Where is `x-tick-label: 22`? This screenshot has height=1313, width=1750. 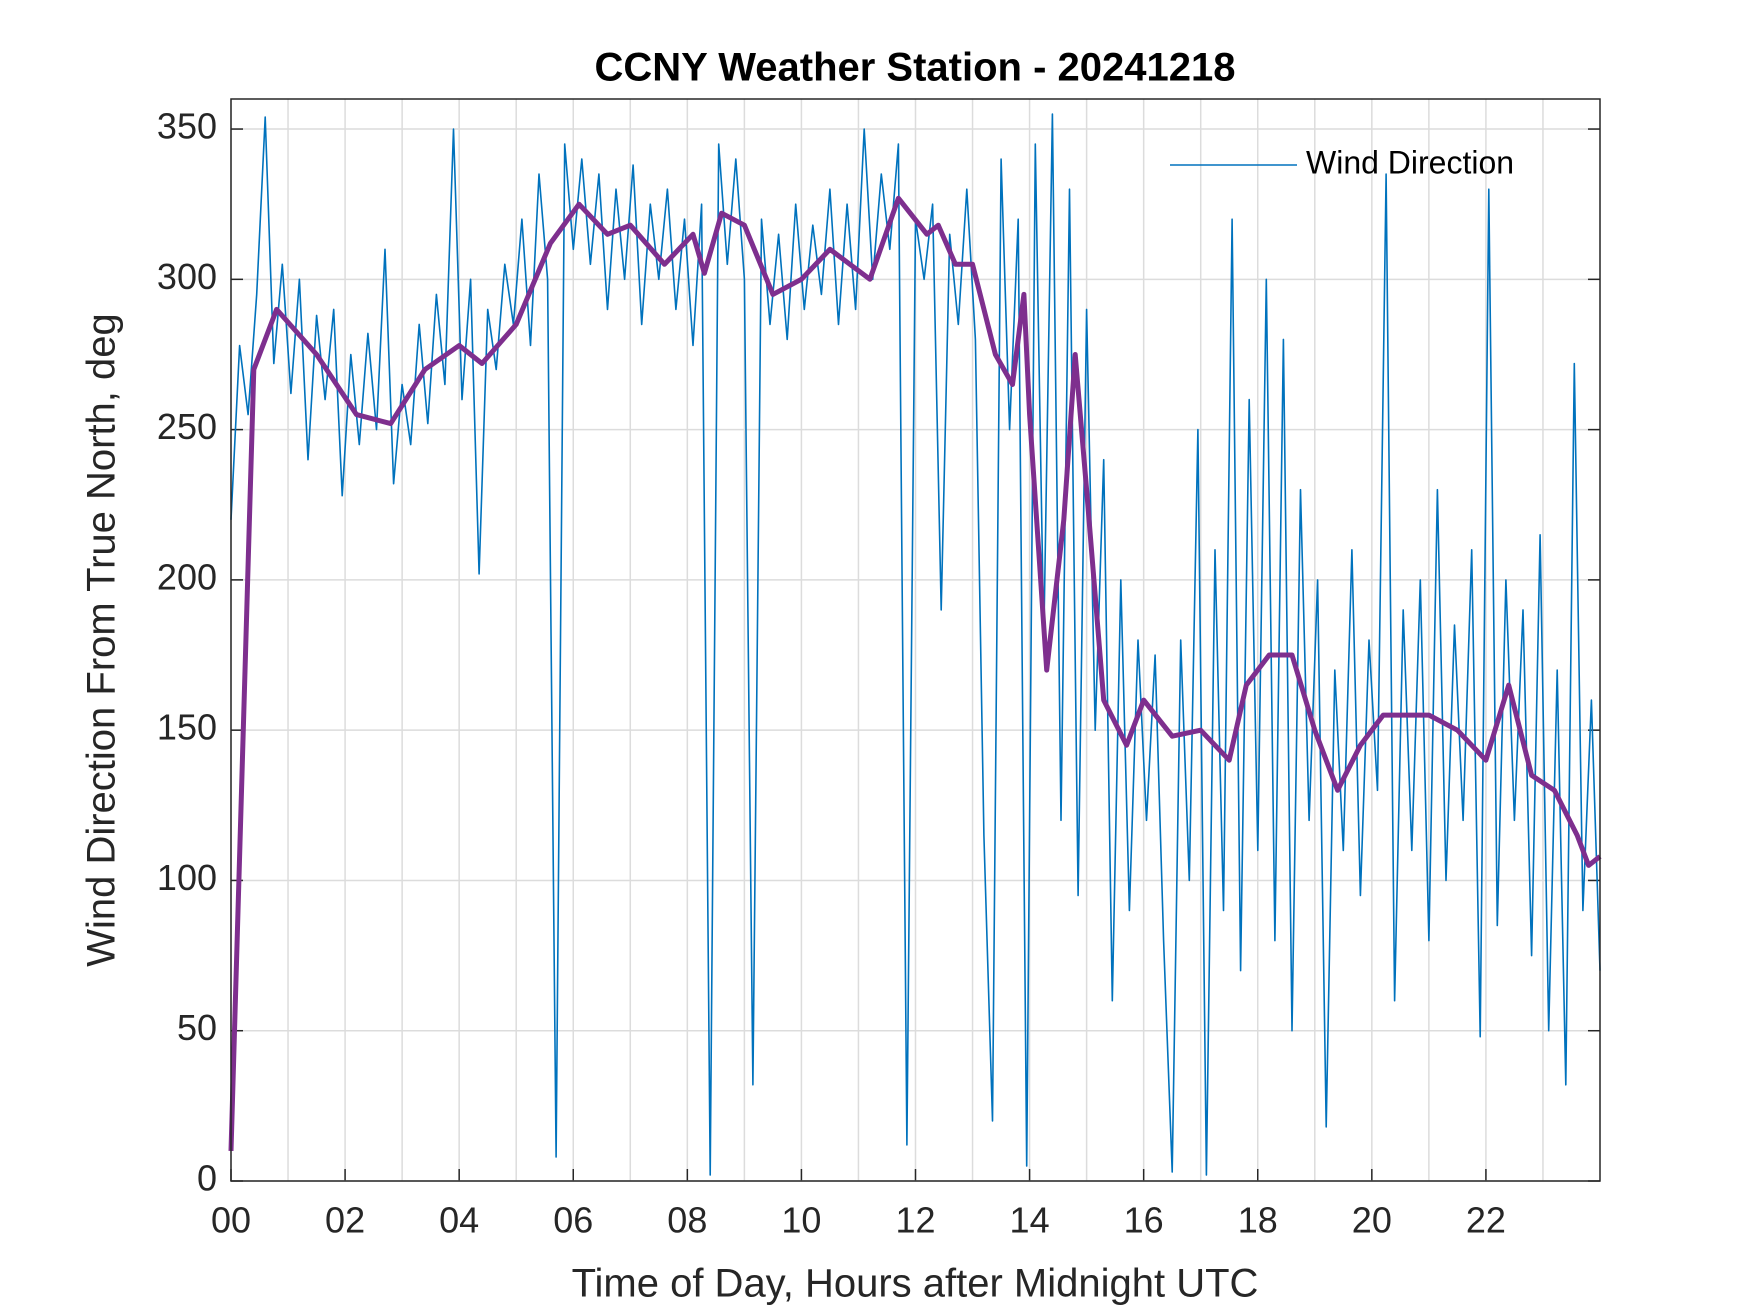
x-tick-label: 22 is located at coordinates (1486, 1220).